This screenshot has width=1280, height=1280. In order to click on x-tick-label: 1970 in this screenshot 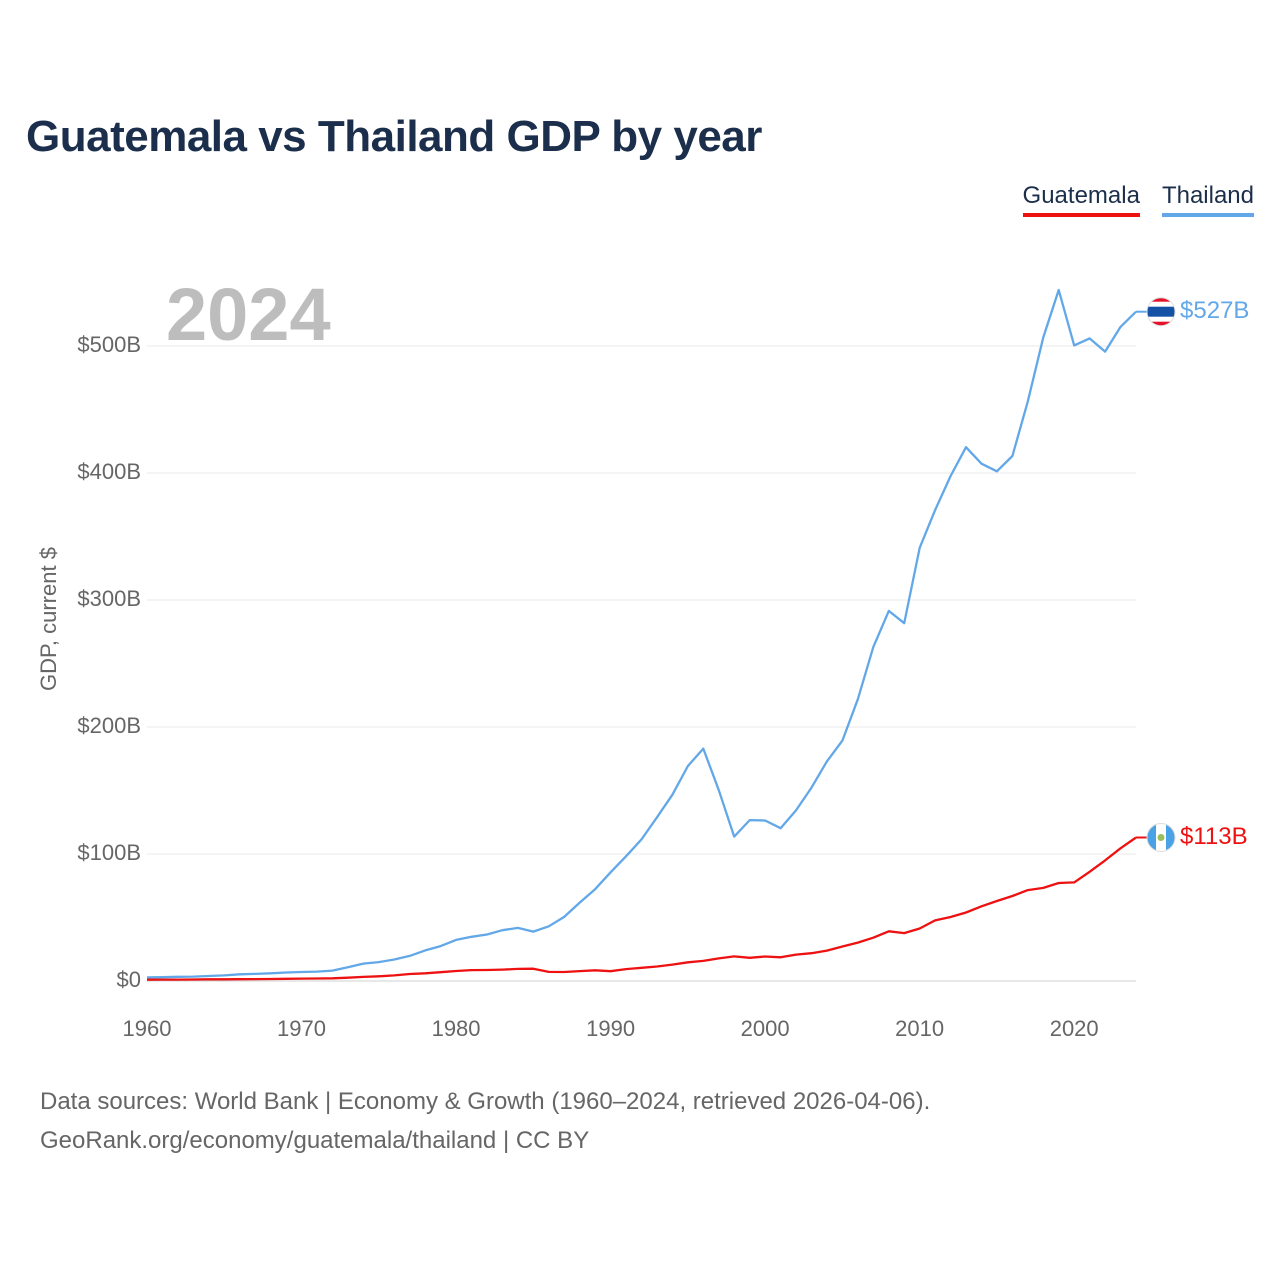, I will do `click(301, 1028)`.